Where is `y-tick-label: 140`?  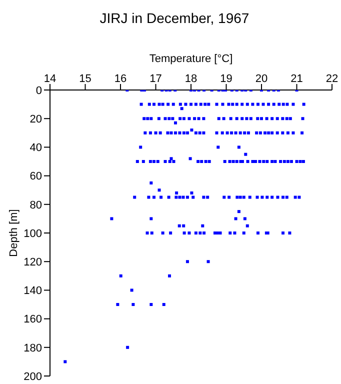
y-tick-label: 140 is located at coordinates (33, 291).